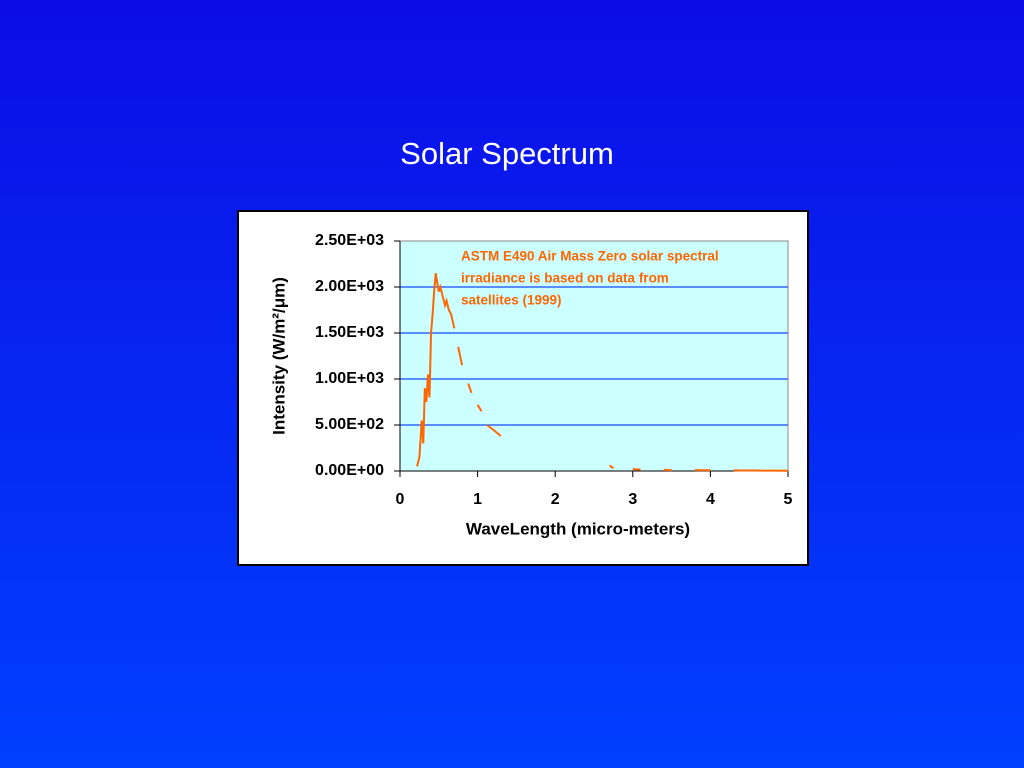  Describe the element at coordinates (788, 499) in the screenshot. I see `x-tick-label: 5` at that location.